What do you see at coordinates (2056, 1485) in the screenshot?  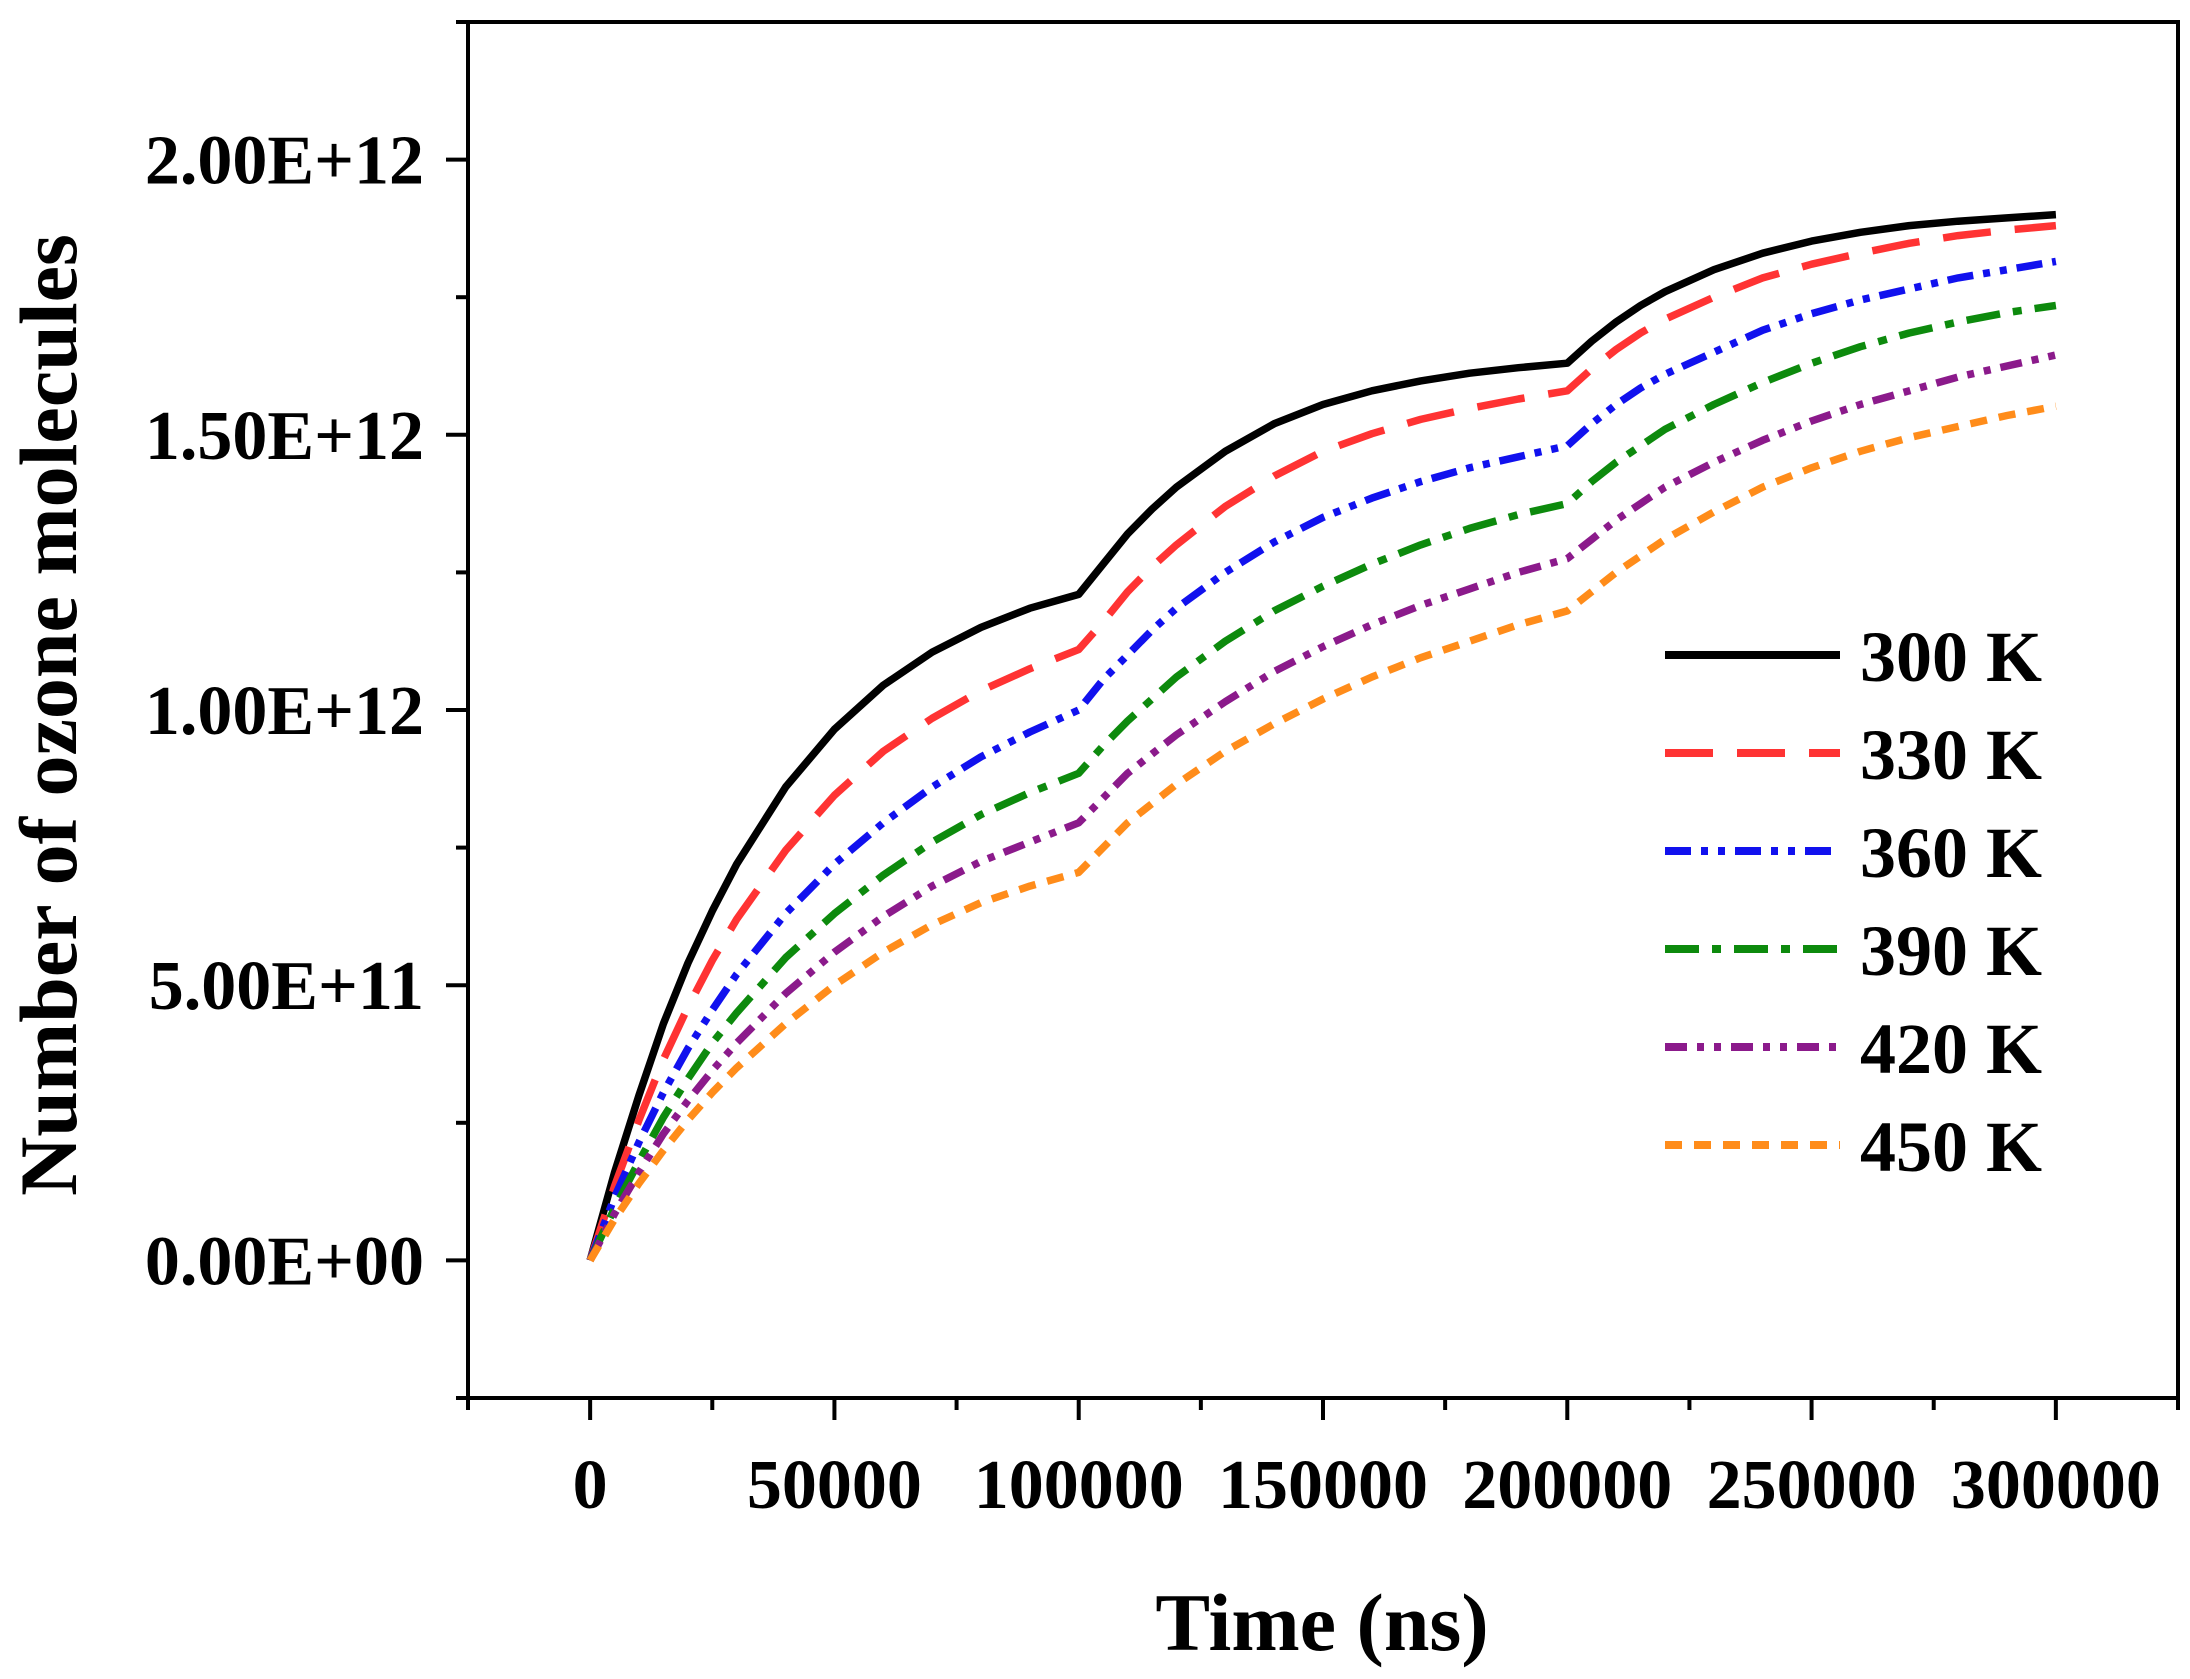 I see `x-tick-label: 300000` at bounding box center [2056, 1485].